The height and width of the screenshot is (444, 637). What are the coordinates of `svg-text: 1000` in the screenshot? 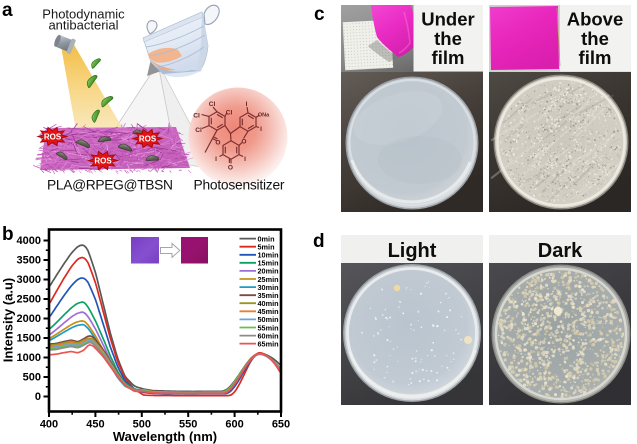 It's located at (29, 358).